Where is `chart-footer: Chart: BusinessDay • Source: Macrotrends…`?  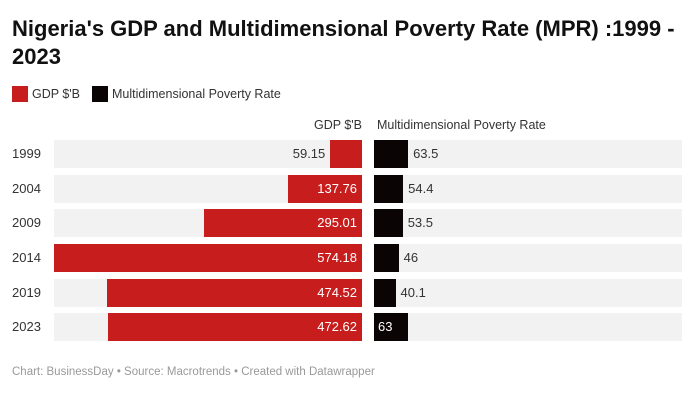 chart-footer: Chart: BusinessDay • Source: Macrotrends… is located at coordinates (193, 372).